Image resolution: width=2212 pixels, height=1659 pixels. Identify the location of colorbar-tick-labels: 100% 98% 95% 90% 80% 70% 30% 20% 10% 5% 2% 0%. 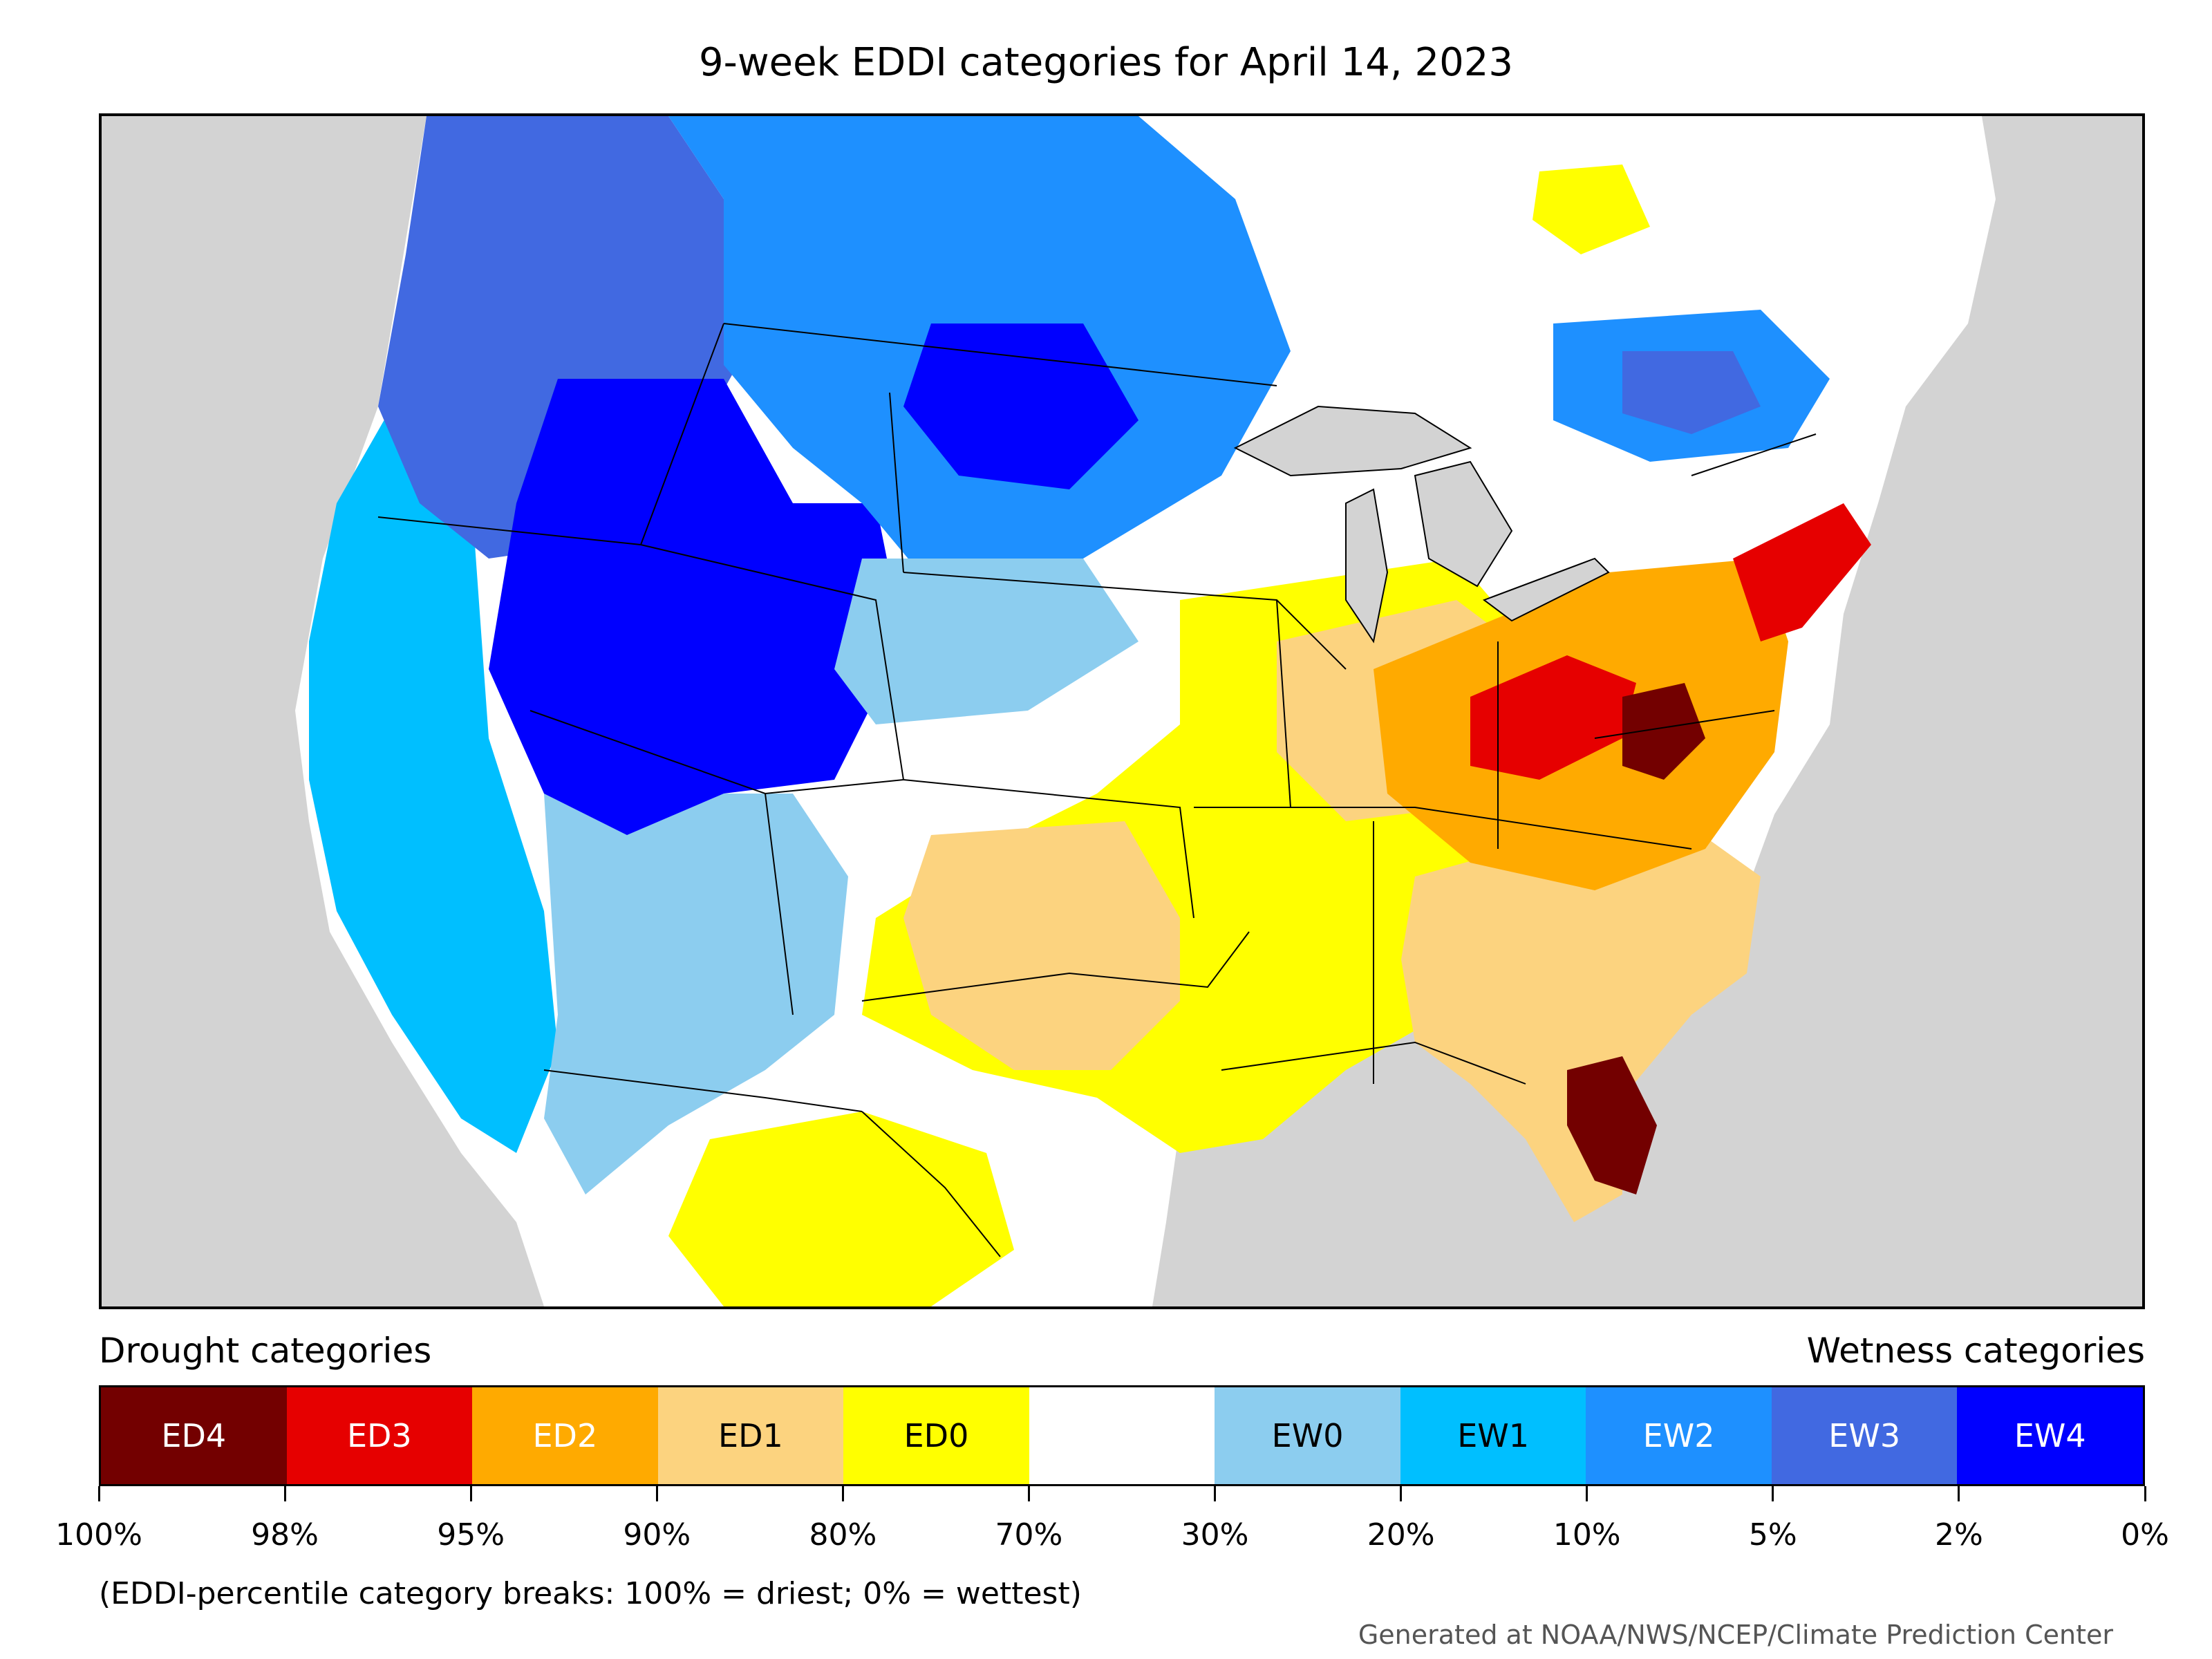
(1112, 1538).